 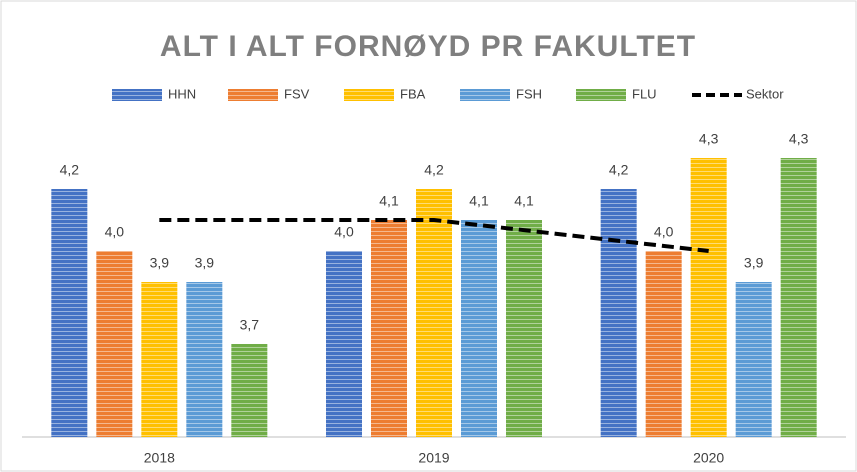 I want to click on legend-label: FBA, so click(x=413, y=93).